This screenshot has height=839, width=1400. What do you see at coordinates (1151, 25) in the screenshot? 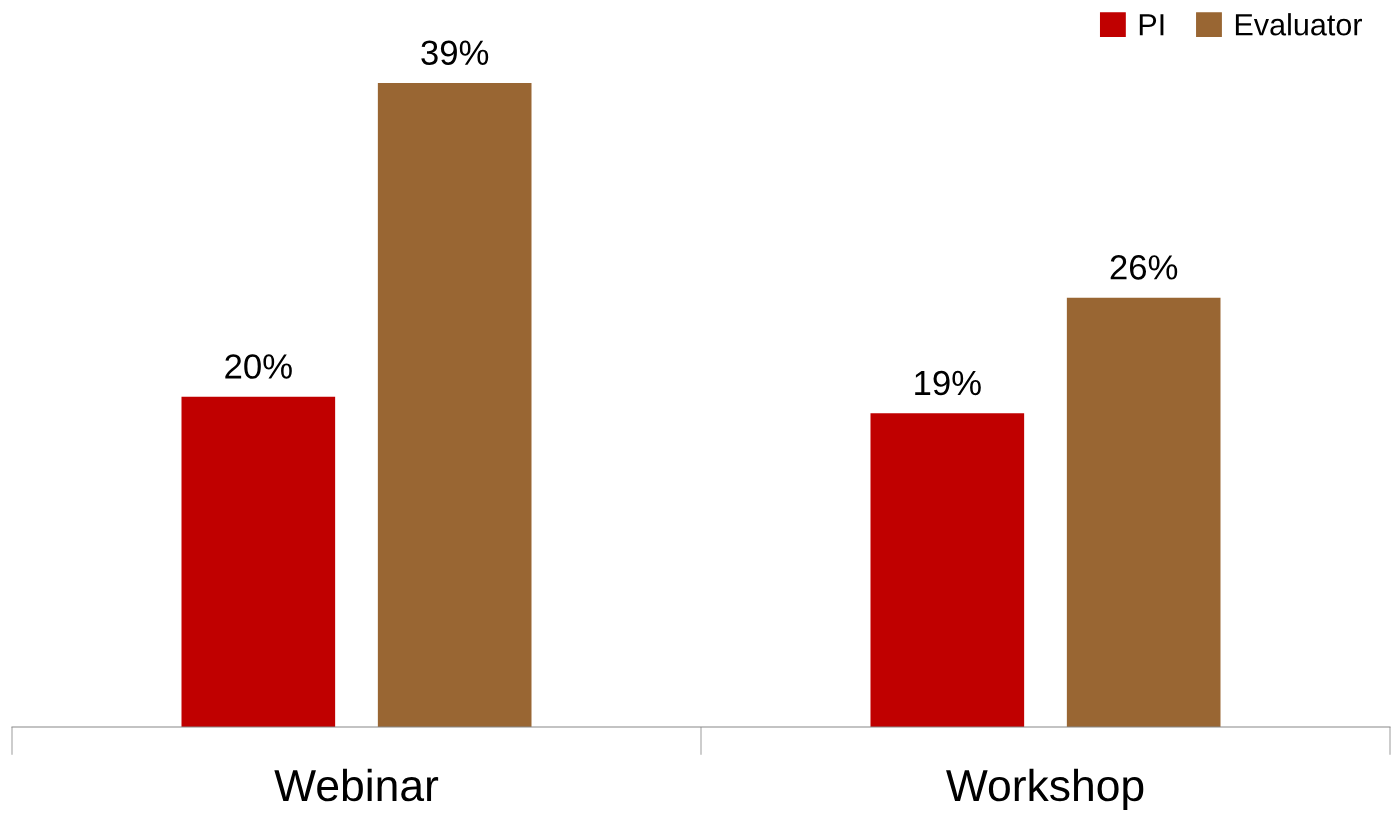
I see `legend-label: PI` at bounding box center [1151, 25].